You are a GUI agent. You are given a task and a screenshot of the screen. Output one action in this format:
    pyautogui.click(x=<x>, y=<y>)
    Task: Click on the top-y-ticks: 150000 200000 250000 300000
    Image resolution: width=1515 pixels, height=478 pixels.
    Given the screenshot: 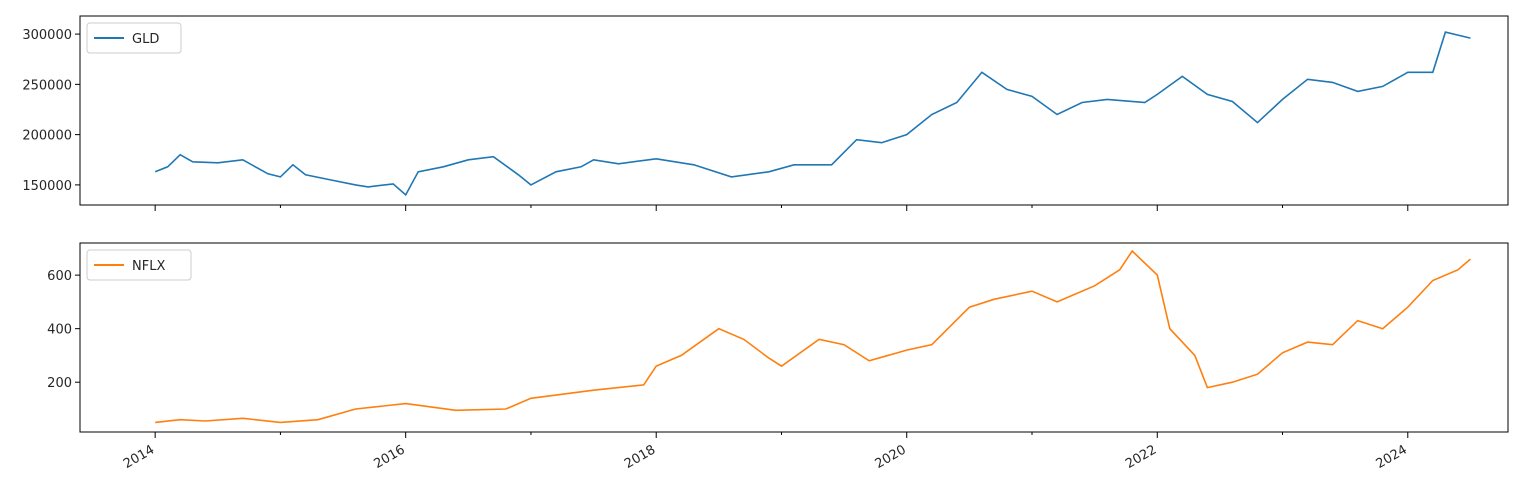 What is the action you would take?
    pyautogui.click(x=51, y=111)
    